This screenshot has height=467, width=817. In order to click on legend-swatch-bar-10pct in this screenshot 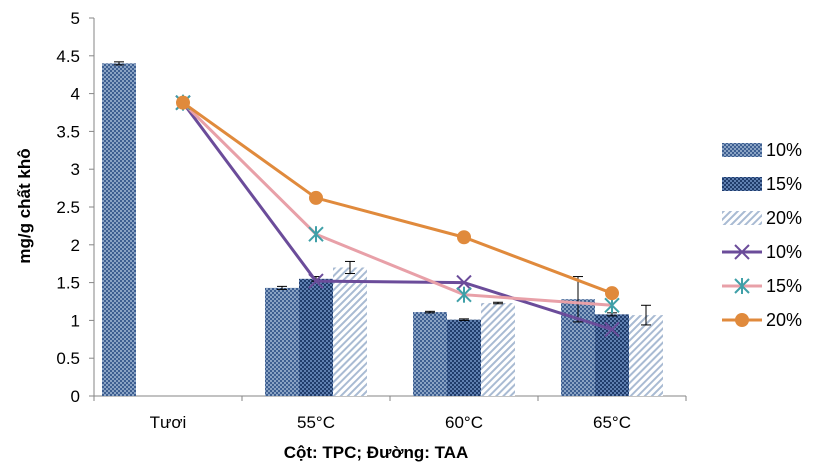, I will do `click(742, 150)`.